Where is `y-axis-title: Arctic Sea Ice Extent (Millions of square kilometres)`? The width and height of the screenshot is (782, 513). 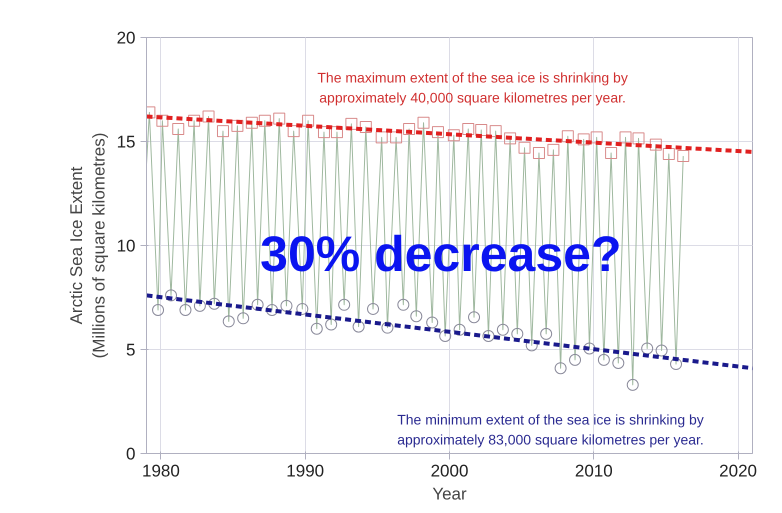
y-axis-title: Arctic Sea Ice Extent (Millions of square kilometres) is located at coordinates (87, 245).